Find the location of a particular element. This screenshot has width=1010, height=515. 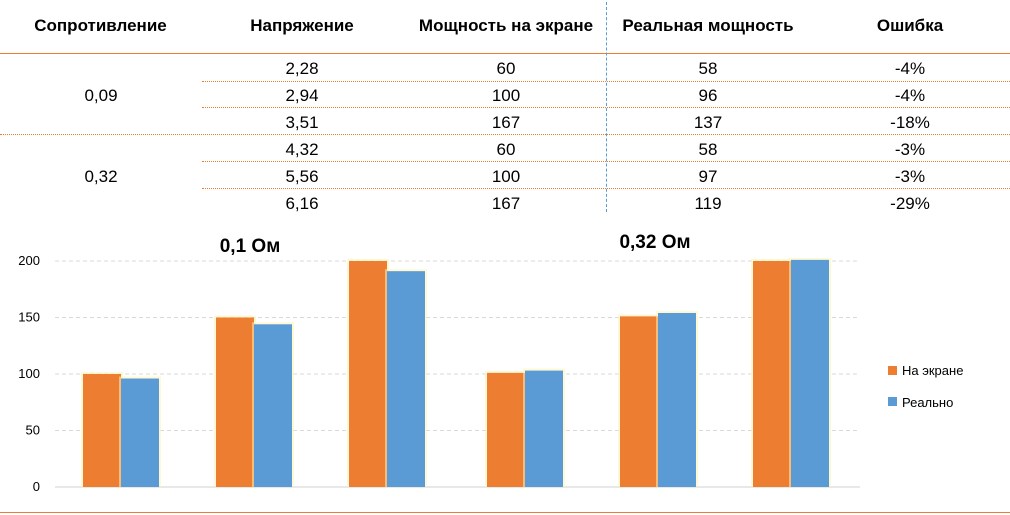

voltage-cell: 5,56 is located at coordinates (302, 176).